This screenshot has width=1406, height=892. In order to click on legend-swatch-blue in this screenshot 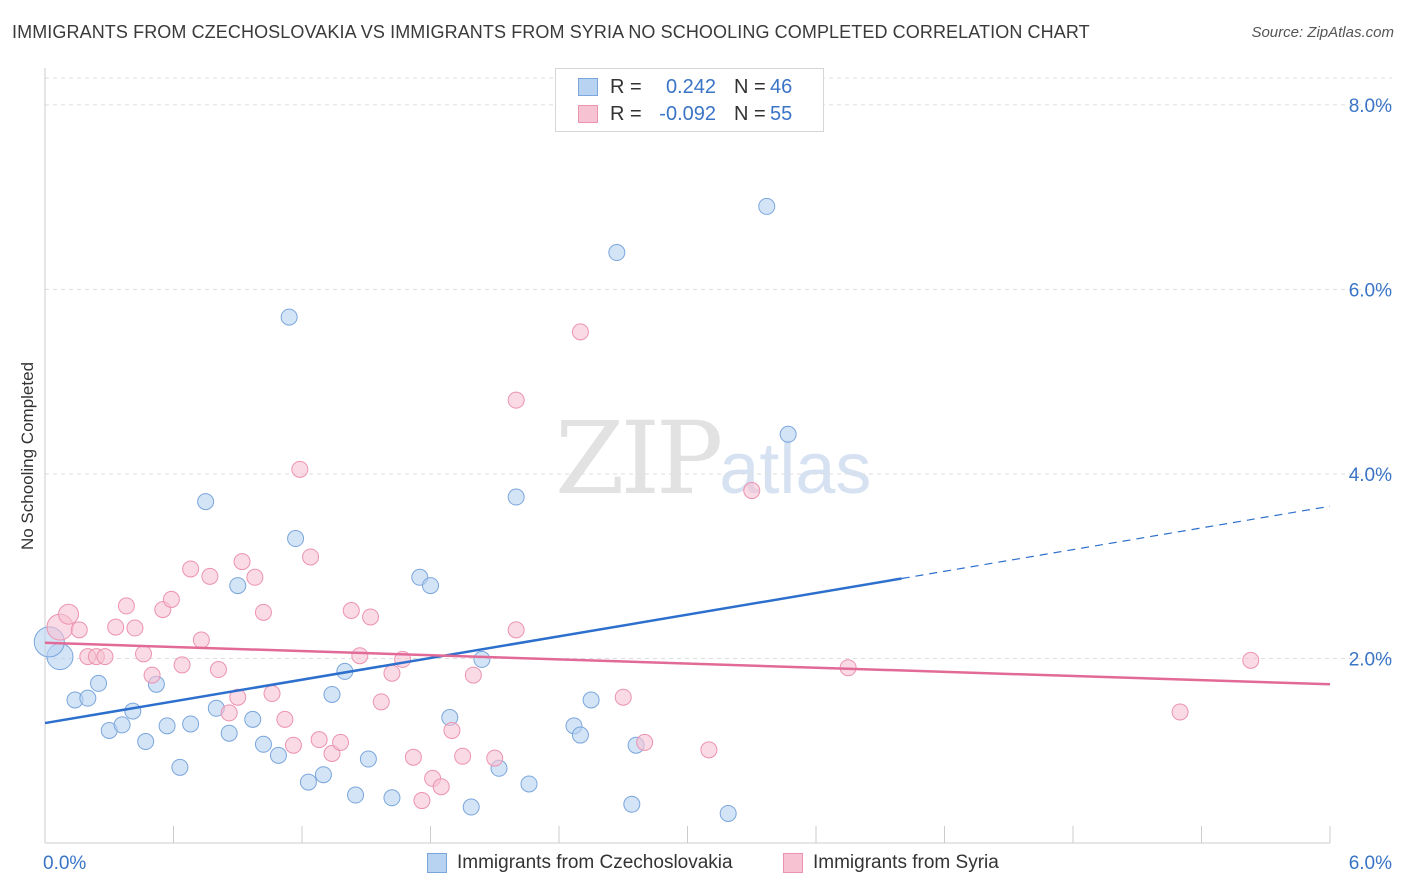, I will do `click(588, 87)`.